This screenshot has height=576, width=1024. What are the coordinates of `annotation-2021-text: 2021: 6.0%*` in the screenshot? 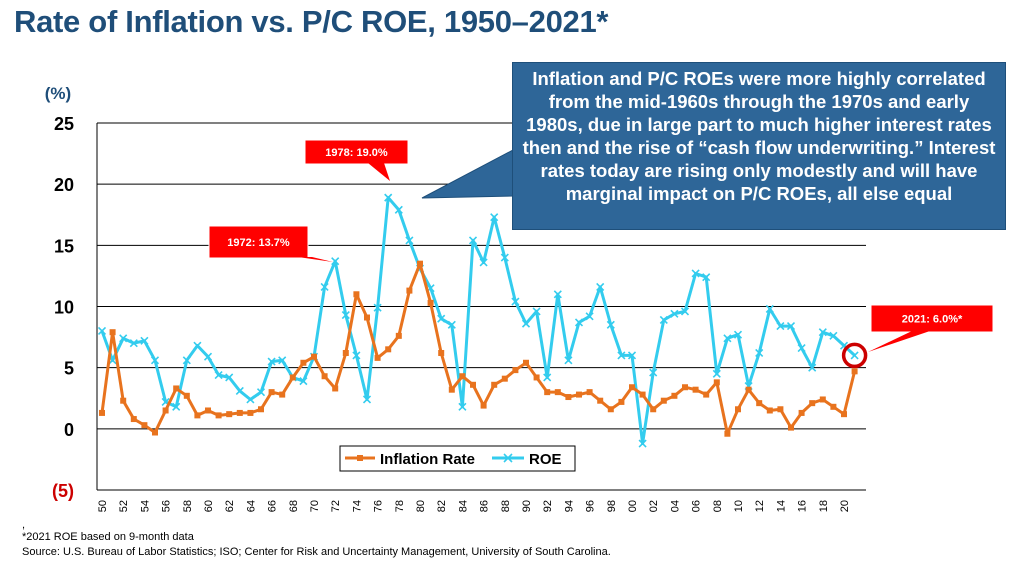 It's located at (932, 320).